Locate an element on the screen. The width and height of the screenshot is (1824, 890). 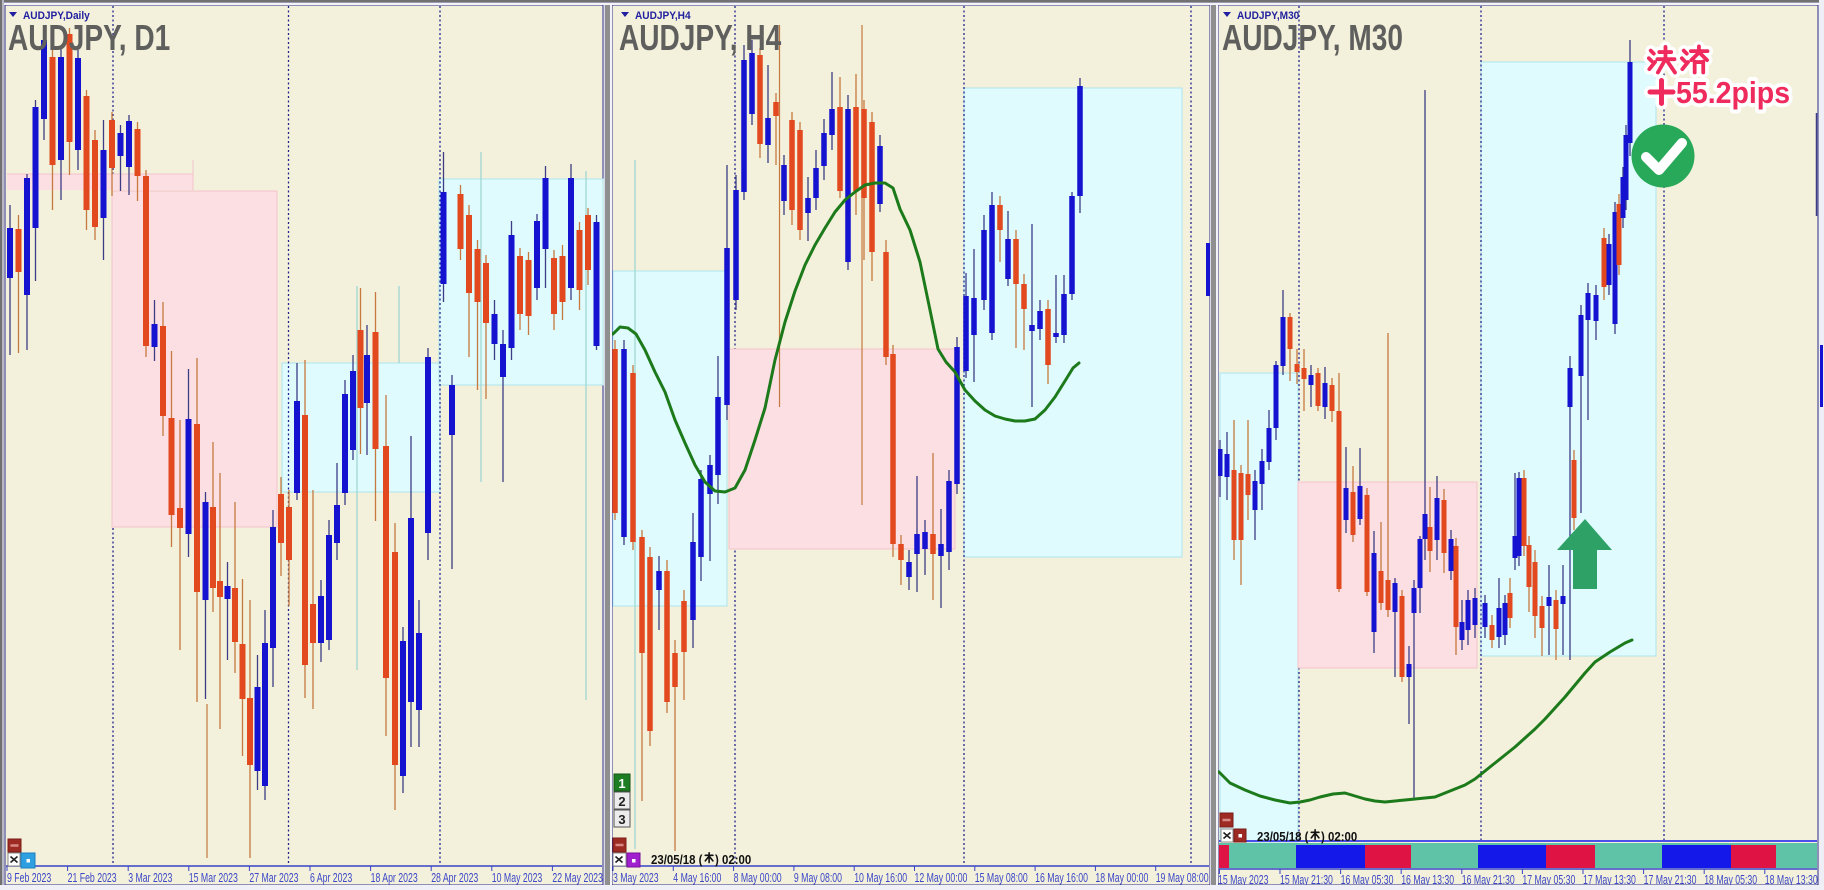
svg-text: 6 Apr 2023 is located at coordinates (331, 879).